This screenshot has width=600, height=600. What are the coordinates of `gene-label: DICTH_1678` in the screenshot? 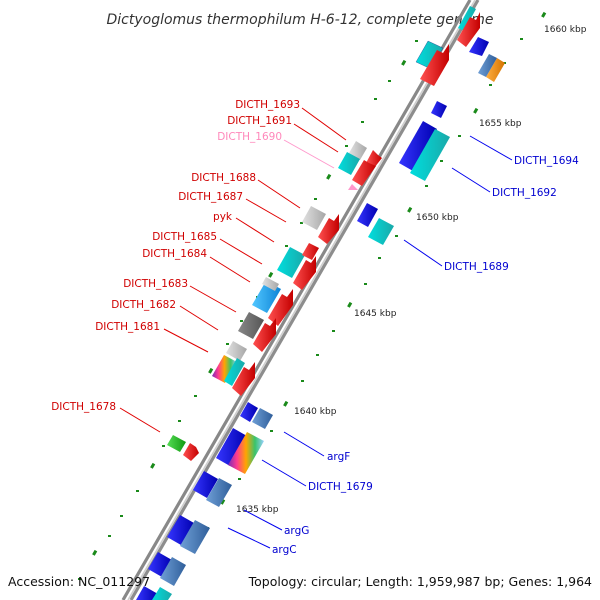 It's located at (83, 407).